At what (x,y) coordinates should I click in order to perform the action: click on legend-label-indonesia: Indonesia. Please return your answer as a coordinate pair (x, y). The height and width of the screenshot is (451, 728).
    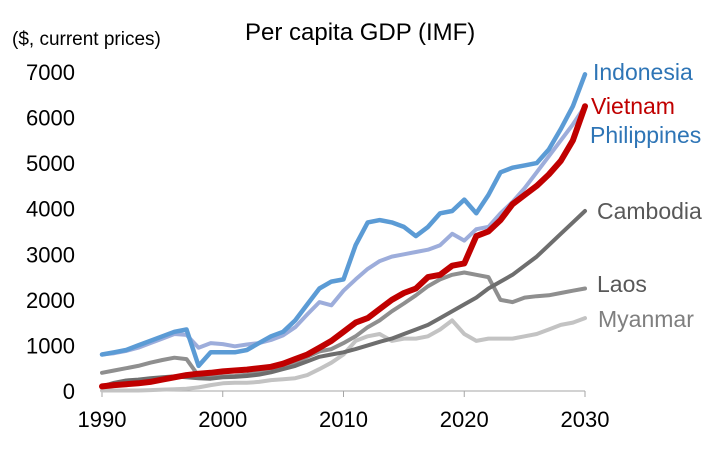
    Looking at the image, I should click on (643, 72).